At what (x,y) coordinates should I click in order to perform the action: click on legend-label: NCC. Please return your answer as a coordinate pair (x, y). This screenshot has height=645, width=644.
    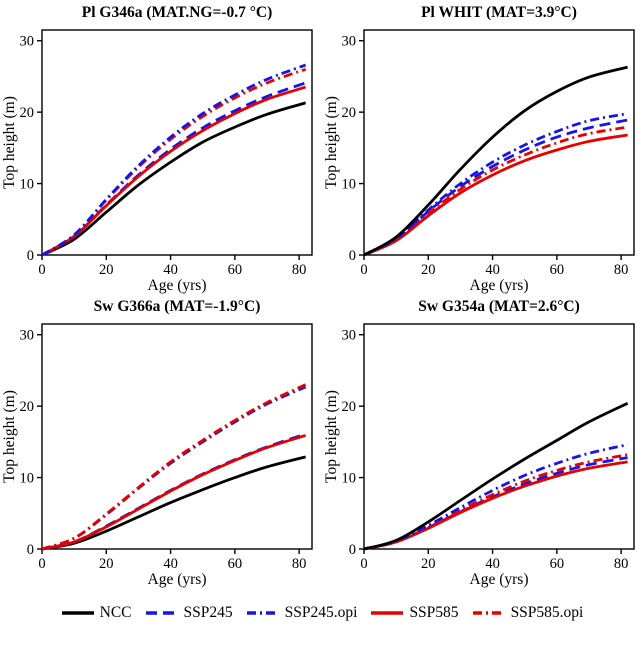
    Looking at the image, I should click on (115, 612).